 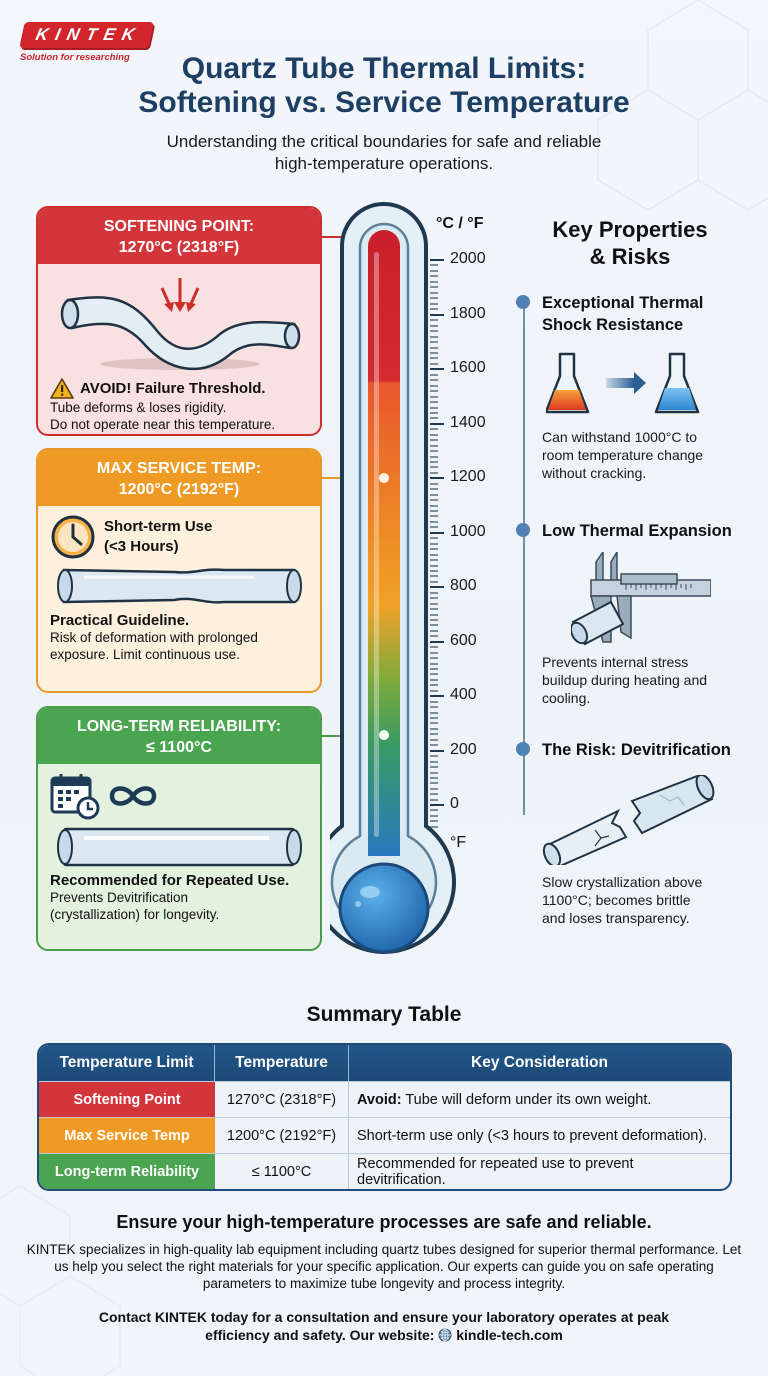 What do you see at coordinates (463, 749) in the screenshot?
I see `tick-200: 200` at bounding box center [463, 749].